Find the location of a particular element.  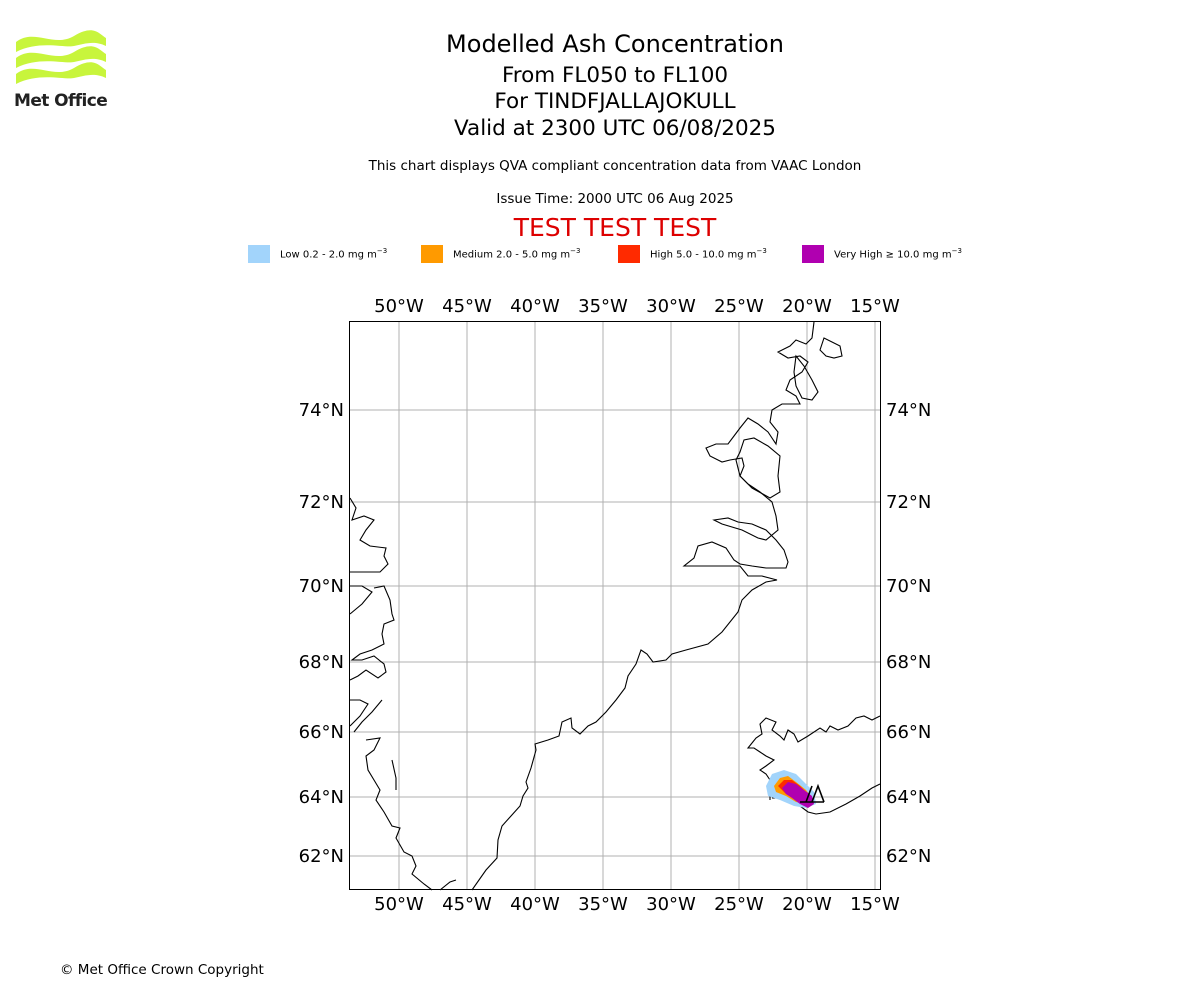

legend-item-very-high: Very High ≥ 10.0 mg m−3 is located at coordinates (882, 254).